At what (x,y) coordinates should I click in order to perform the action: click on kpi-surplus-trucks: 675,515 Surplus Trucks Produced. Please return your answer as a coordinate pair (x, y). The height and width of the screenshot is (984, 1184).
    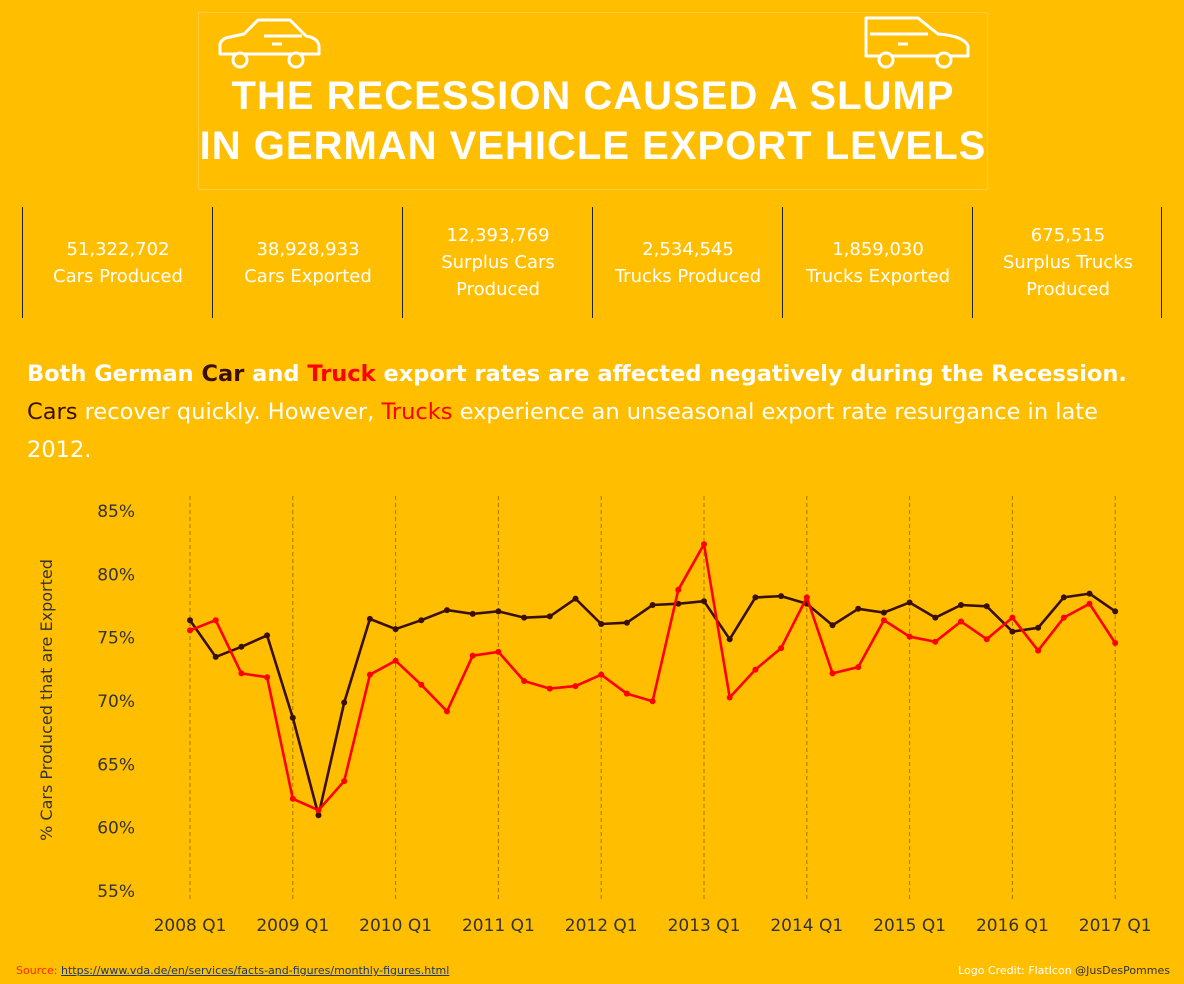
    Looking at the image, I should click on (1067, 262).